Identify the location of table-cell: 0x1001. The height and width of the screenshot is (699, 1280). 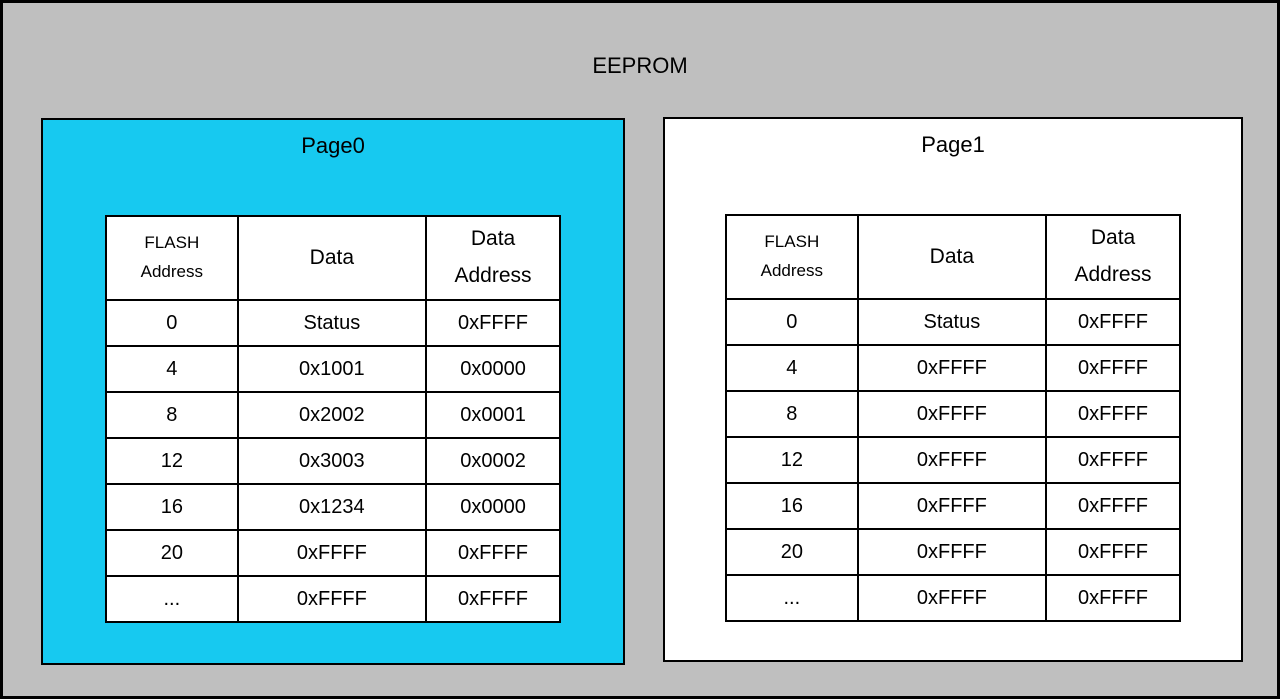
(332, 369).